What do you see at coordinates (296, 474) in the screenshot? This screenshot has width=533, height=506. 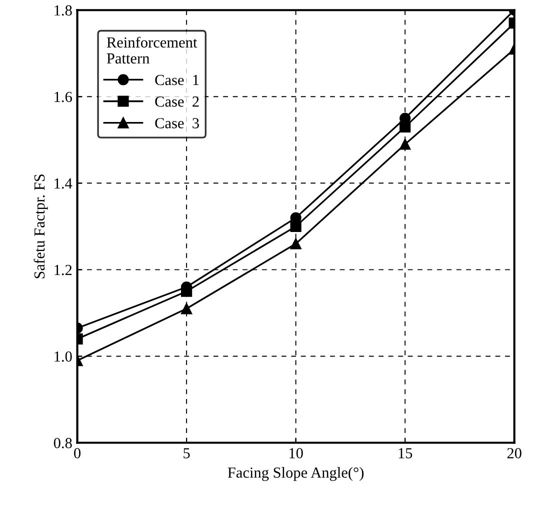 I see `x-axis-title: Facing Slope Angle(°)` at bounding box center [296, 474].